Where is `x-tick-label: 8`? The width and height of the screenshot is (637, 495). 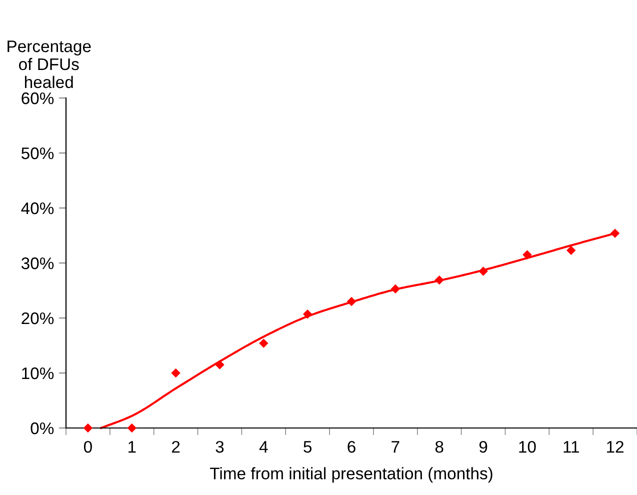
x-tick-label: 8 is located at coordinates (439, 446).